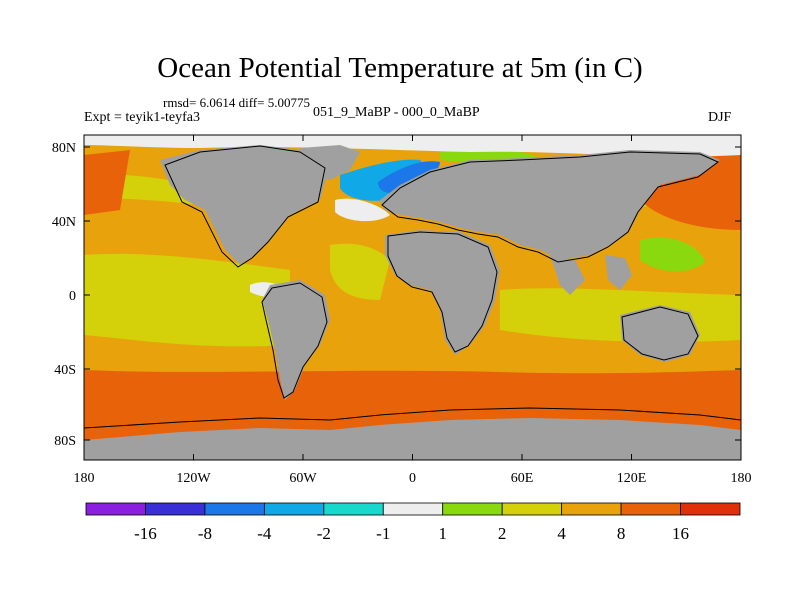  What do you see at coordinates (522, 478) in the screenshot?
I see `x-tick-label: 60E` at bounding box center [522, 478].